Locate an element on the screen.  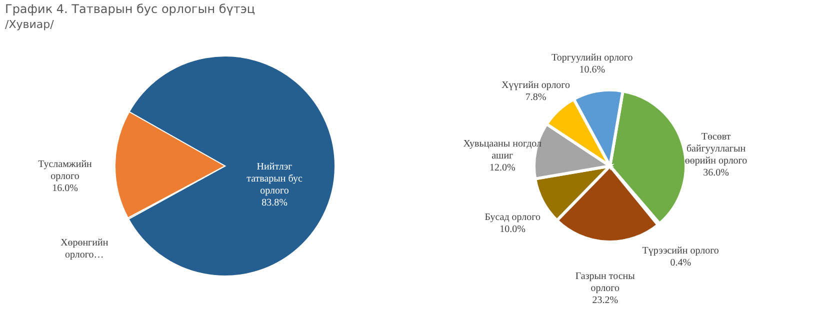
data-label: 10.6% is located at coordinates (592, 70).